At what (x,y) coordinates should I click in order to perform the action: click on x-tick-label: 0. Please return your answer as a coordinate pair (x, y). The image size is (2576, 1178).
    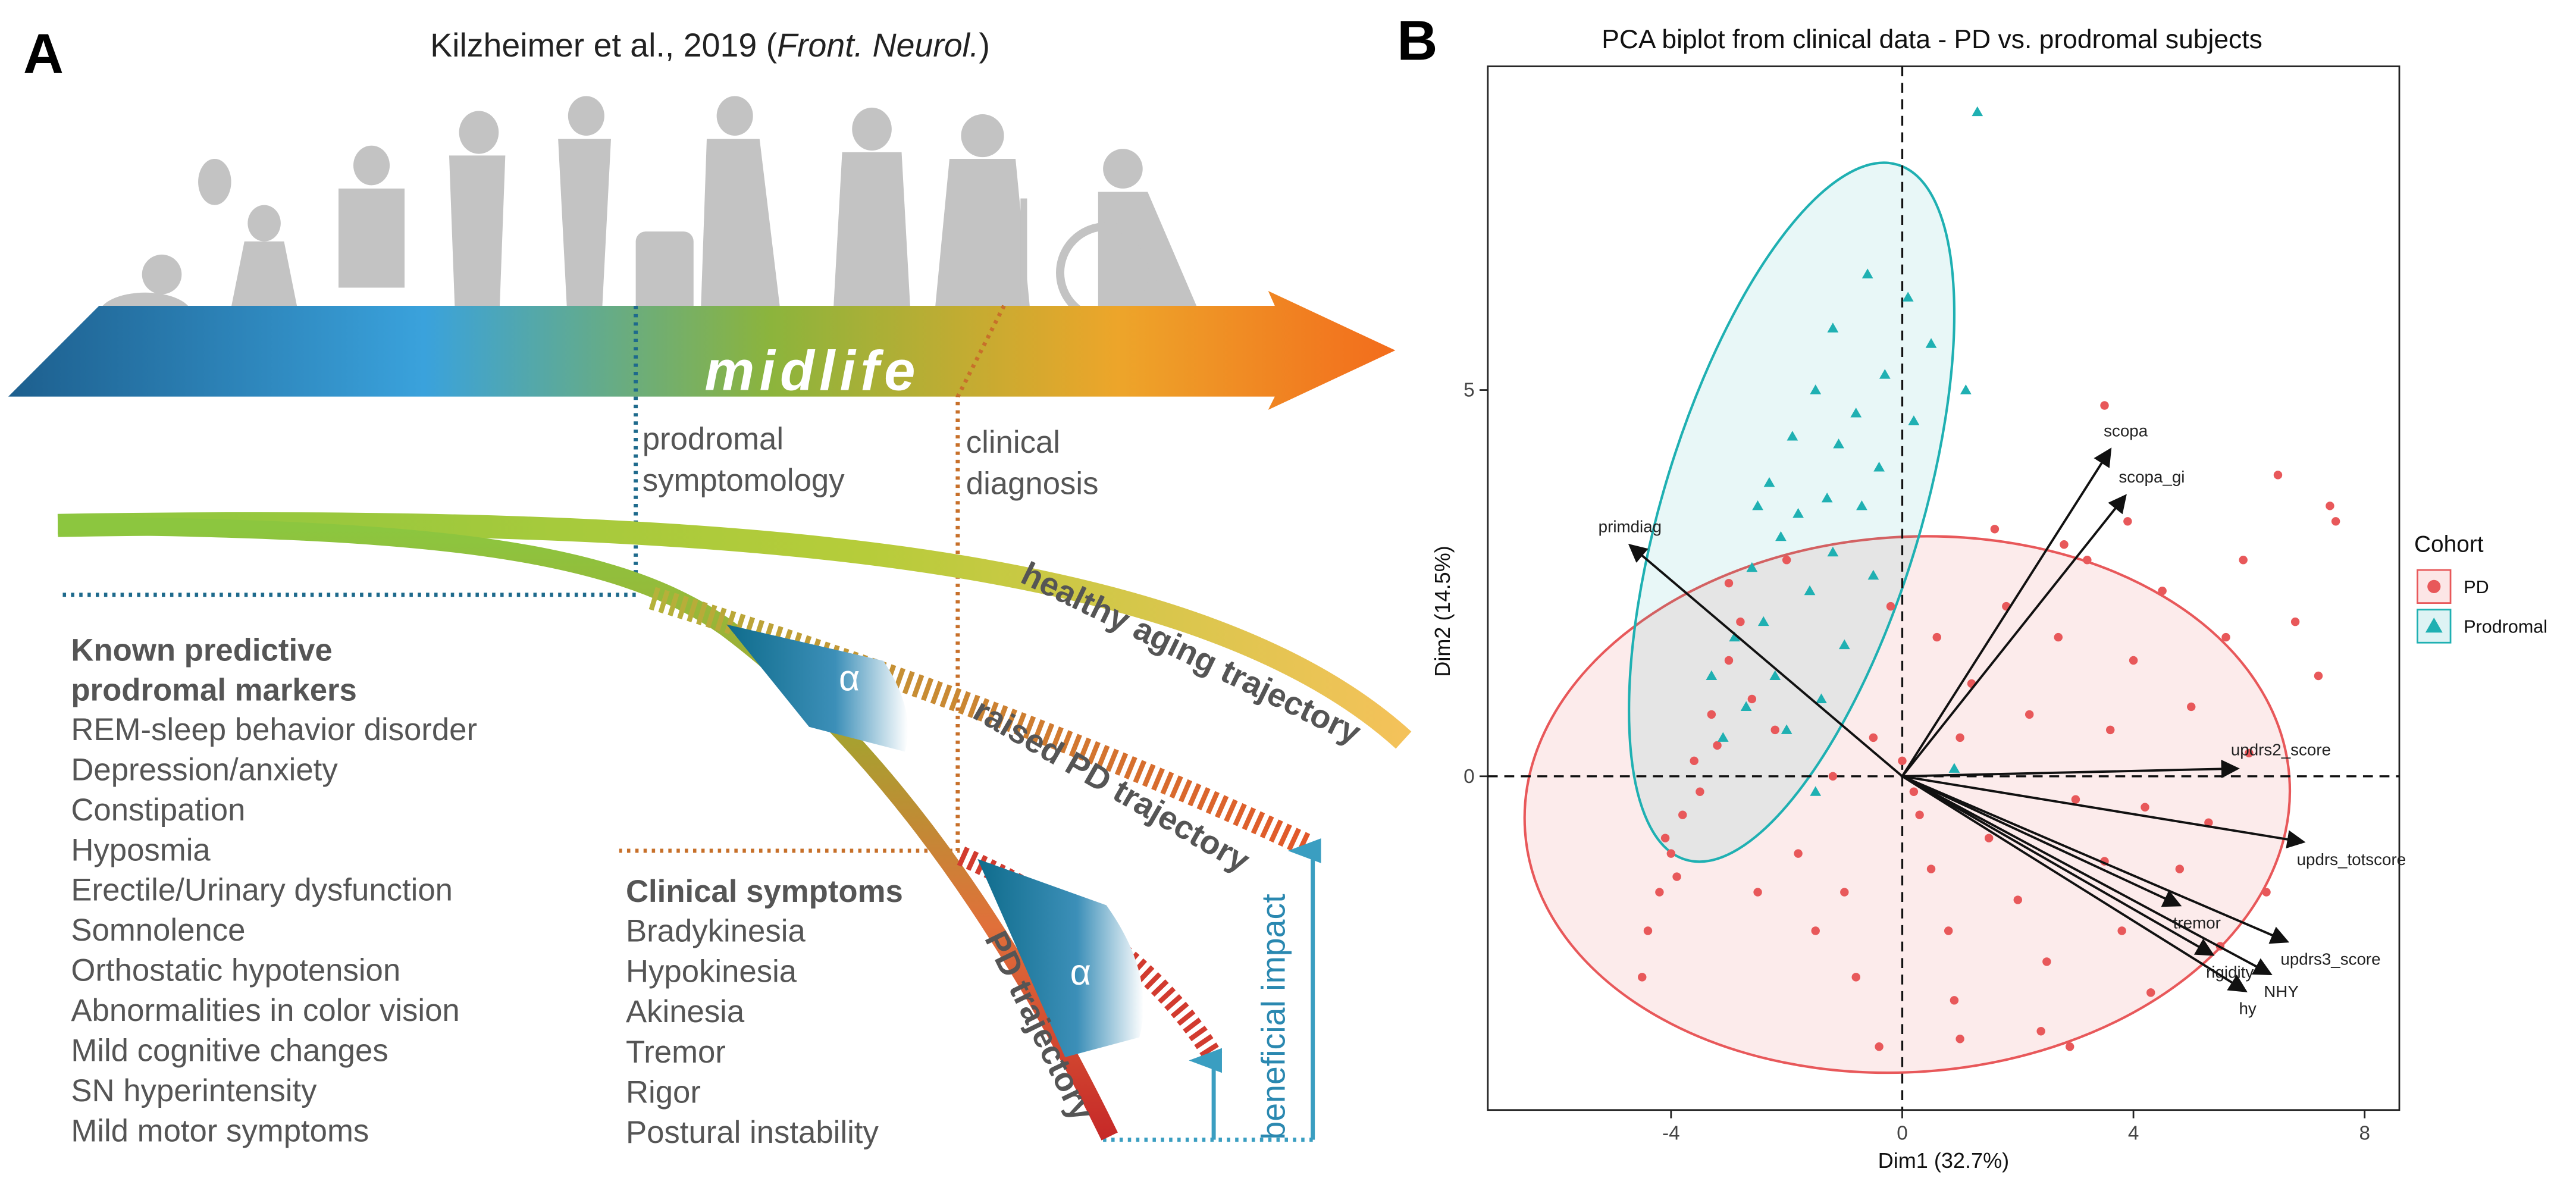
    Looking at the image, I should click on (1903, 1134).